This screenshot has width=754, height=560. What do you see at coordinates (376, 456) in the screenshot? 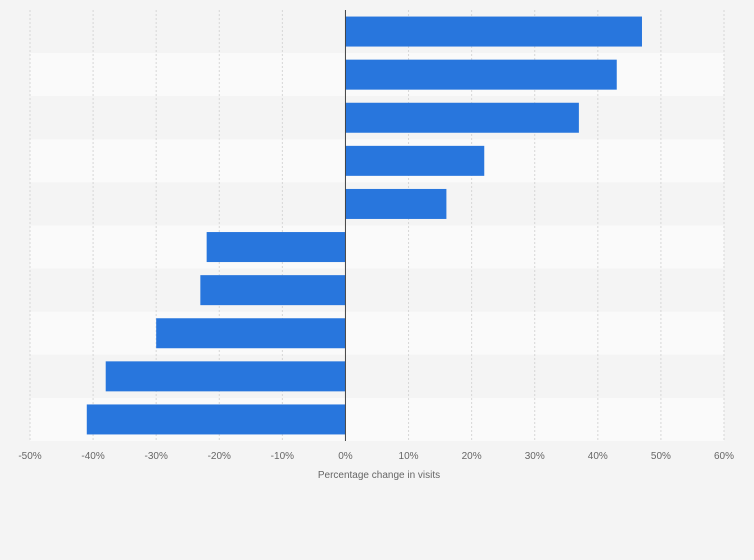
I see `x-tick-labels: -50% -40% -30% -20% -10% 0% 10% 20% 30% 40% 50% 60%` at bounding box center [376, 456].